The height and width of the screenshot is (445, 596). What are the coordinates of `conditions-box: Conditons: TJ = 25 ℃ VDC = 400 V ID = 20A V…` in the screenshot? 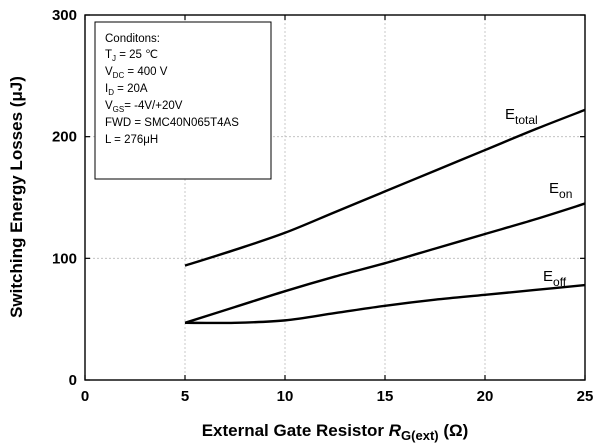 It's located at (183, 100).